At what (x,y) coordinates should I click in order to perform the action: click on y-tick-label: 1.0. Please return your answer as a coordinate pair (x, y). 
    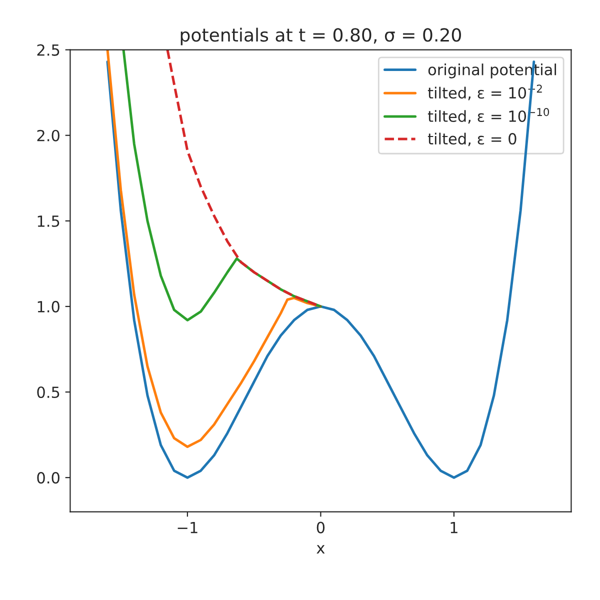
    Looking at the image, I should click on (49, 306).